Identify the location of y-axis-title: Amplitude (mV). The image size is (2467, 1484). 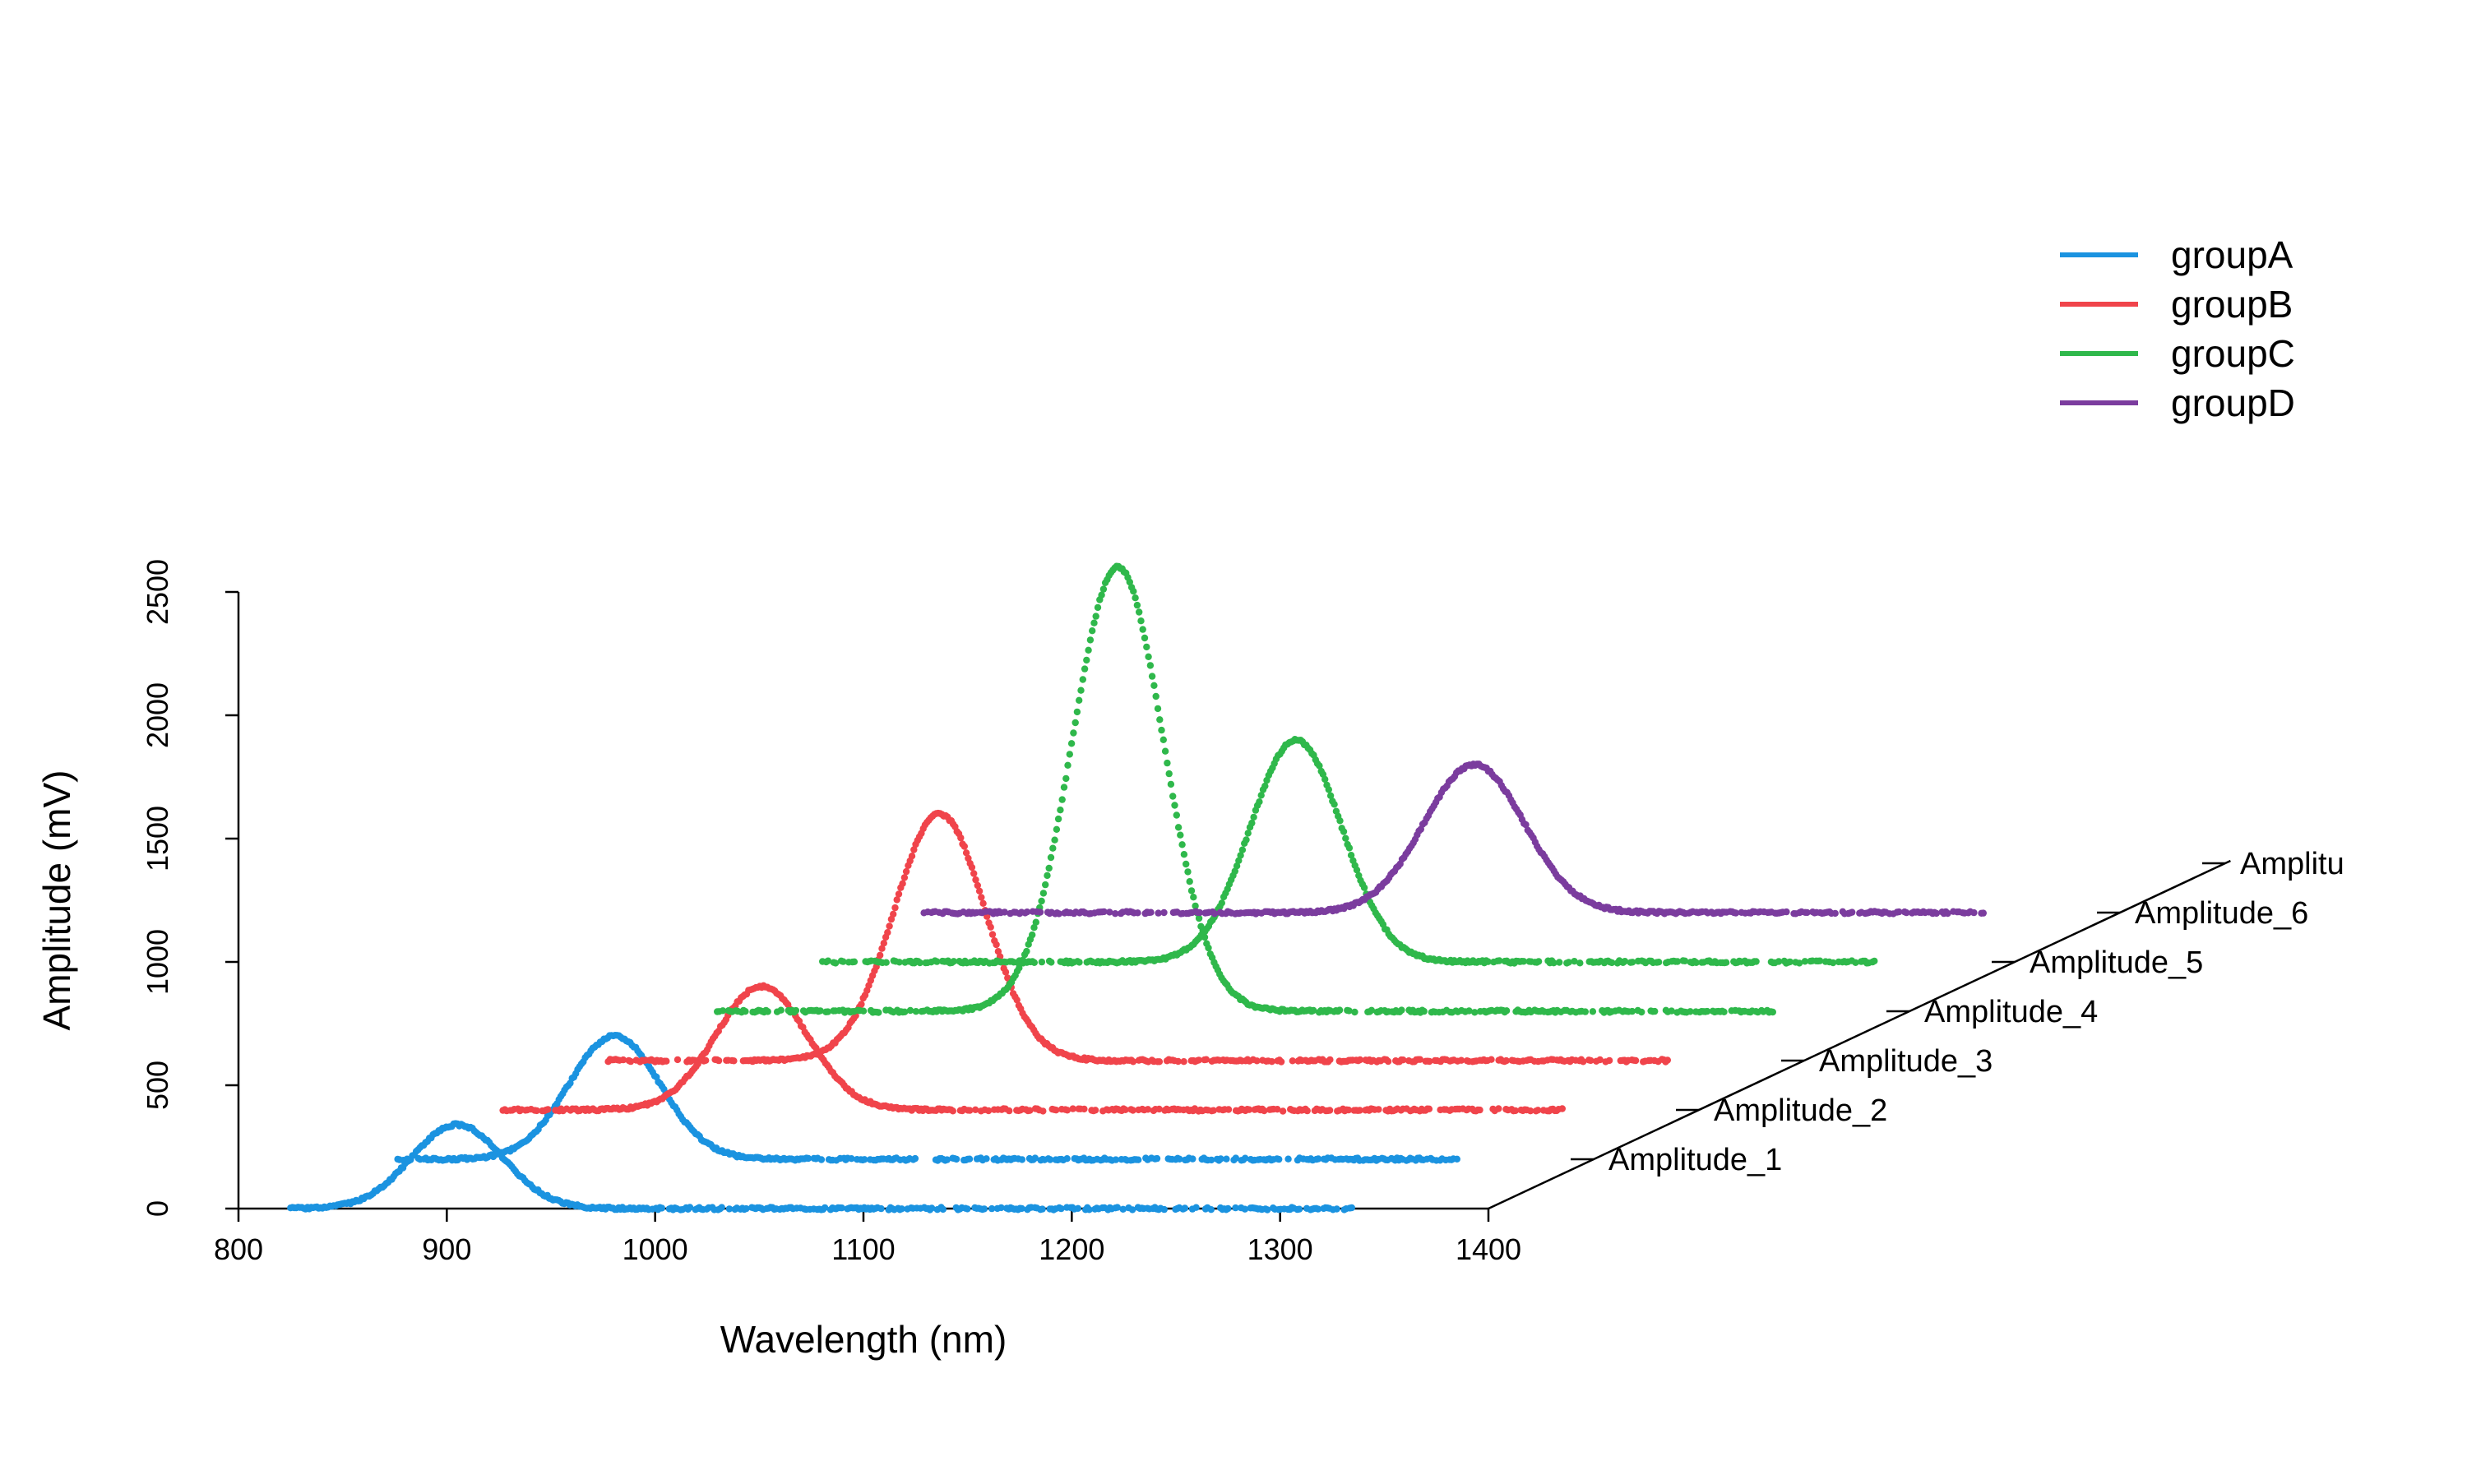
(56, 901).